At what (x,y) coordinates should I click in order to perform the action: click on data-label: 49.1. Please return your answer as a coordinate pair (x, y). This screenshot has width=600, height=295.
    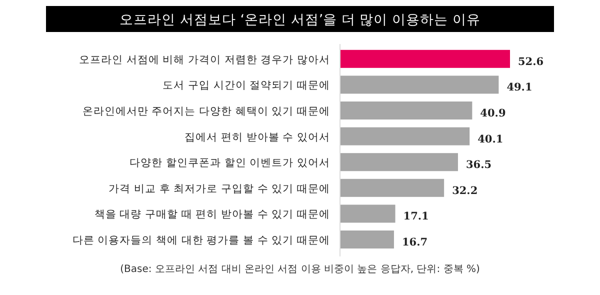
    Looking at the image, I should click on (519, 88).